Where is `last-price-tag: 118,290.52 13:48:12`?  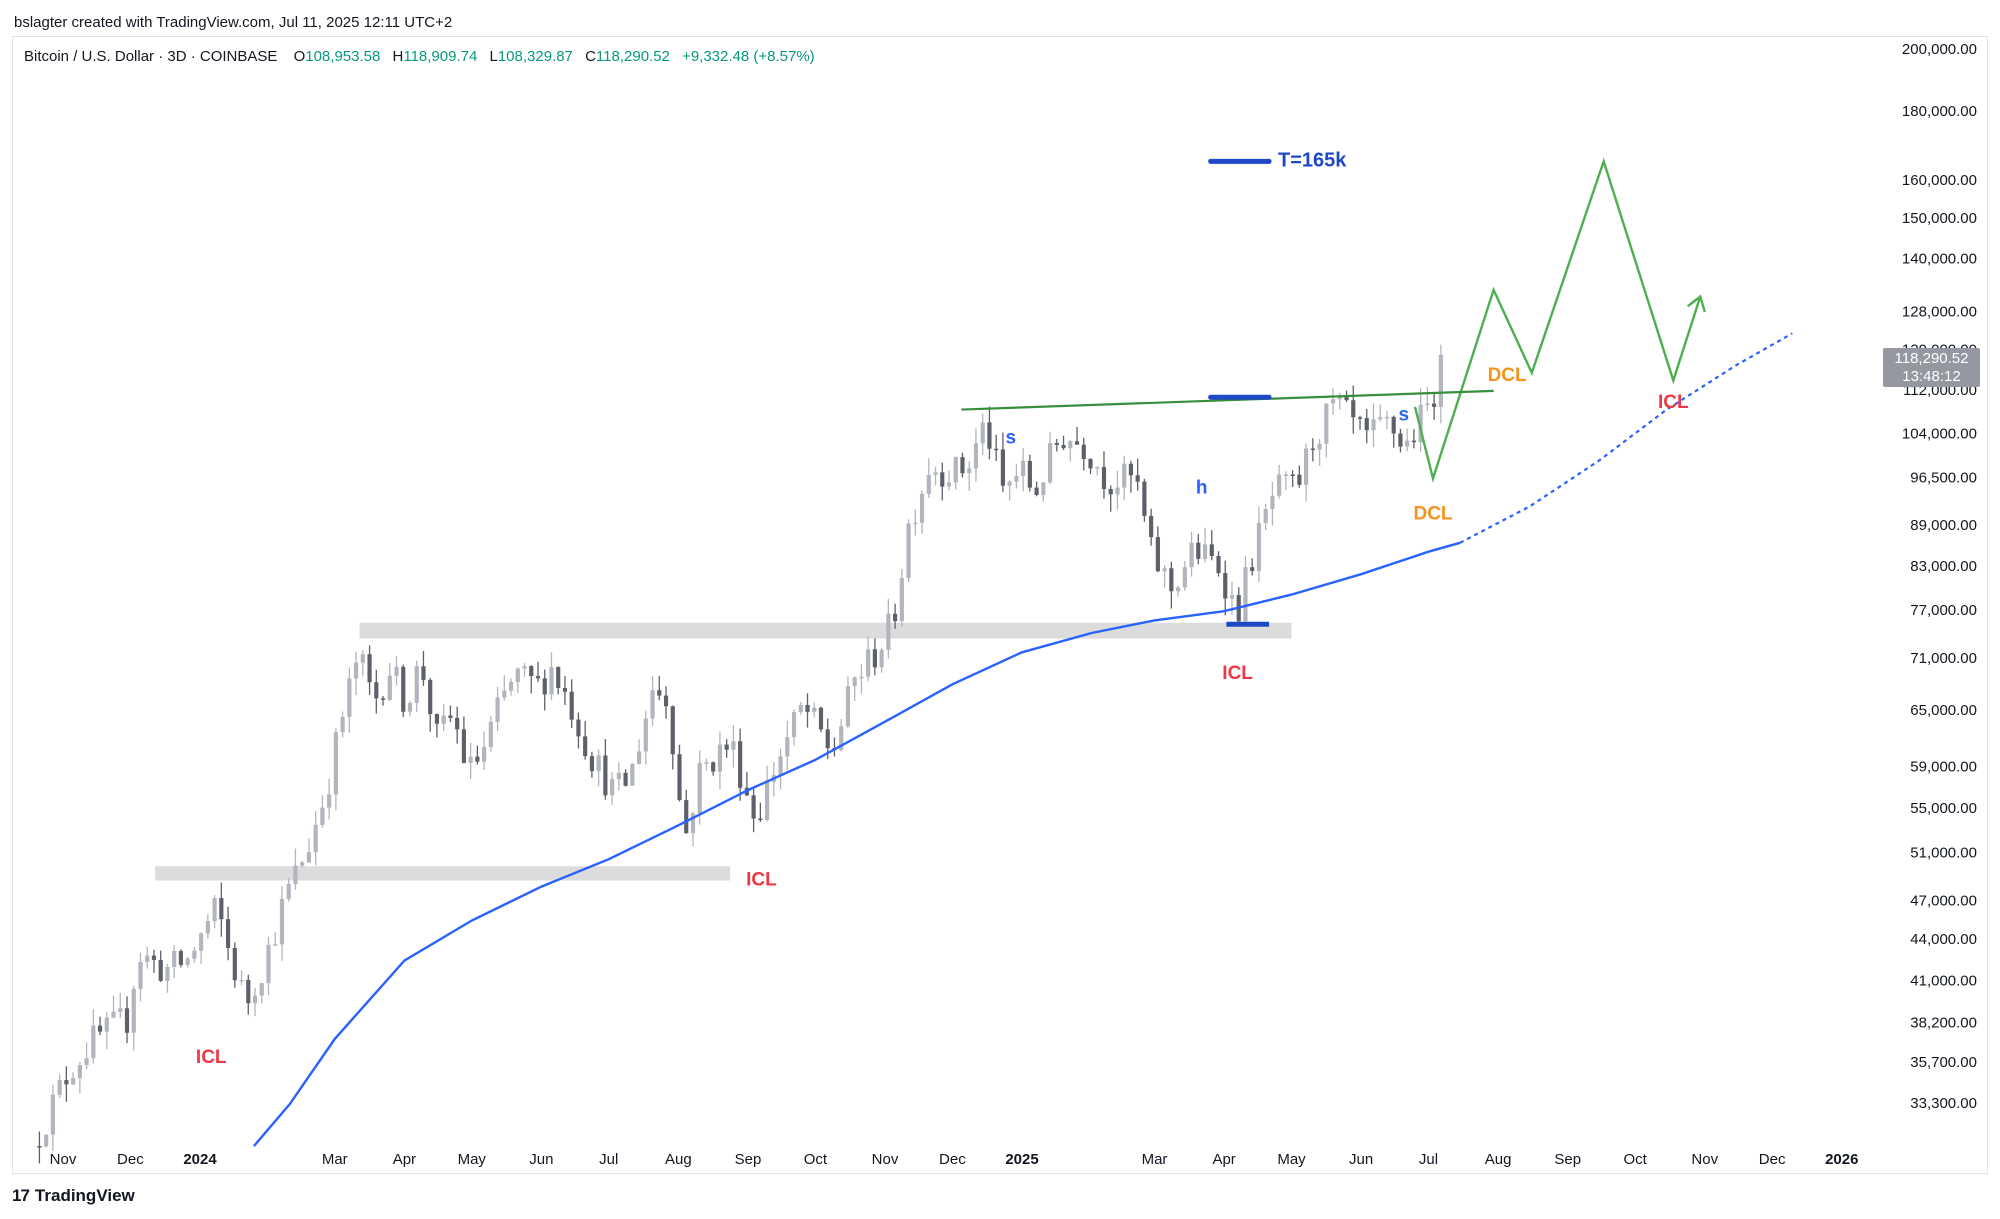
last-price-tag: 118,290.52 13:48:12 is located at coordinates (1931, 367).